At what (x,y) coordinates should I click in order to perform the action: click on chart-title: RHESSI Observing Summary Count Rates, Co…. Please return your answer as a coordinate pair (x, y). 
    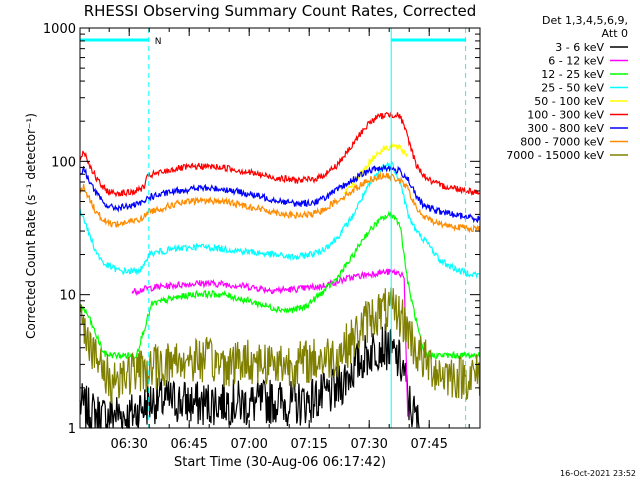
    Looking at the image, I should click on (280, 11).